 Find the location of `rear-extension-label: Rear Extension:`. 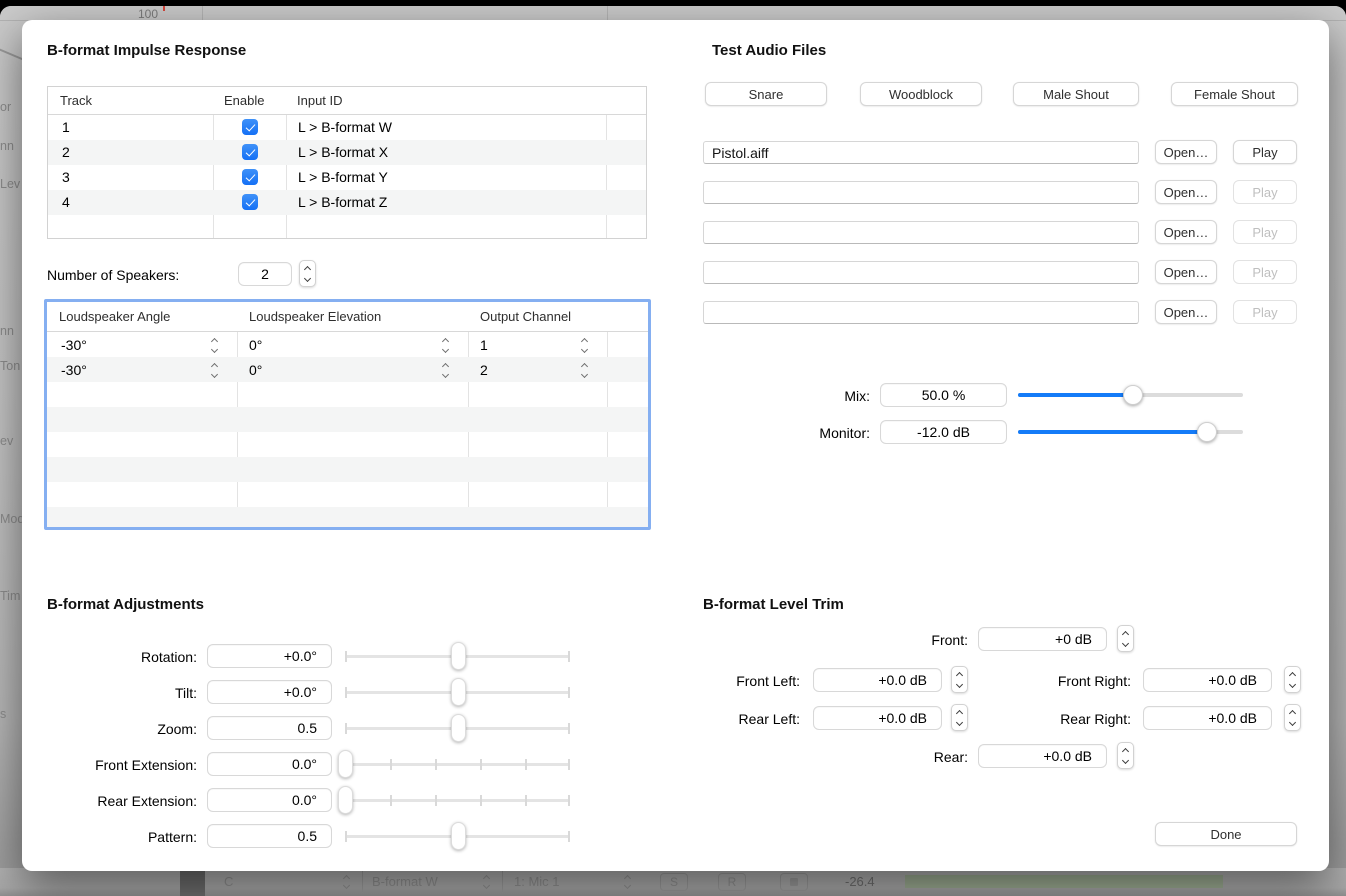

rear-extension-label: Rear Extension: is located at coordinates (147, 801).